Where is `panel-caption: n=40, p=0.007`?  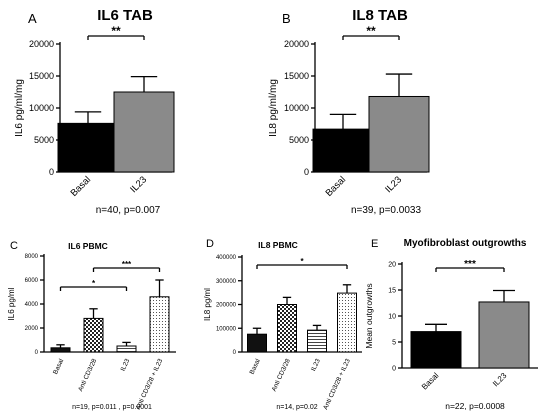
panel-caption: n=40, p=0.007 is located at coordinates (128, 210).